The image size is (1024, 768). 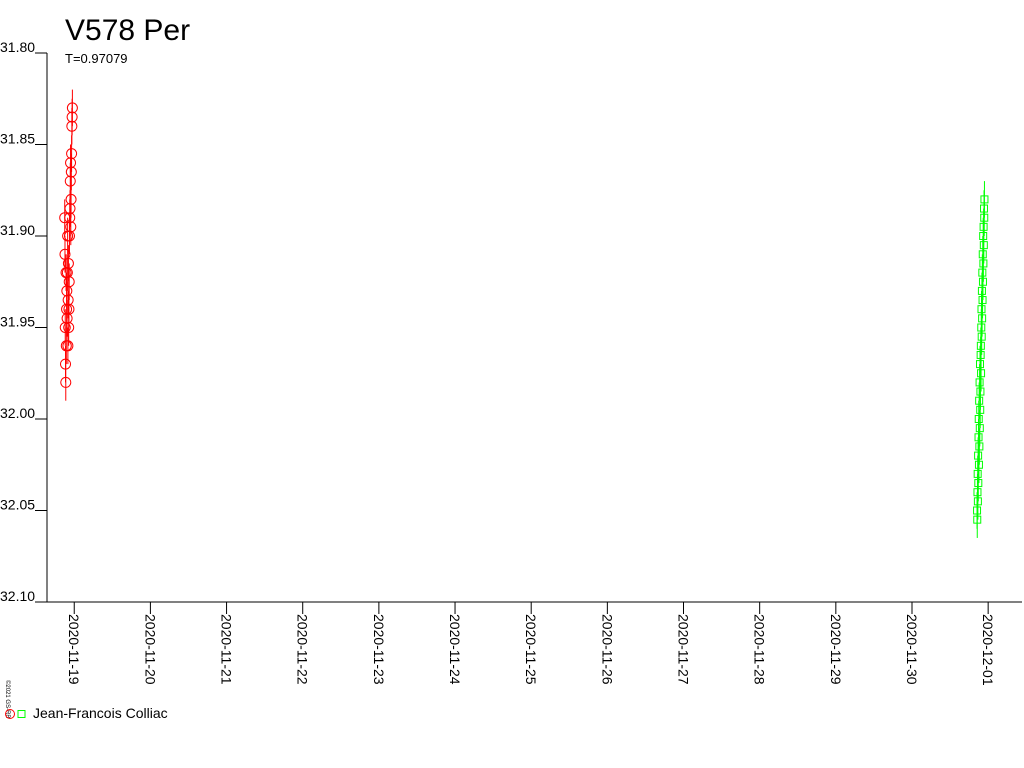 I want to click on x-tick-label: 2020-12-01, so click(x=988, y=650).